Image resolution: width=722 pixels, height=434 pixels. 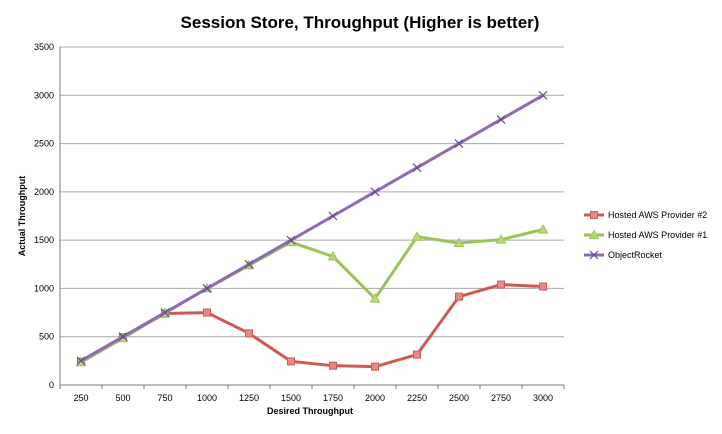 What do you see at coordinates (249, 398) in the screenshot?
I see `x-tick-label: 1250` at bounding box center [249, 398].